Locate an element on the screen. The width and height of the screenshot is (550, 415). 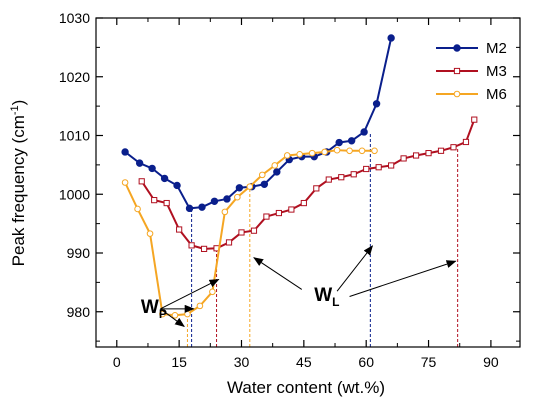
wl-annotation-label: WL is located at coordinates (326, 297).